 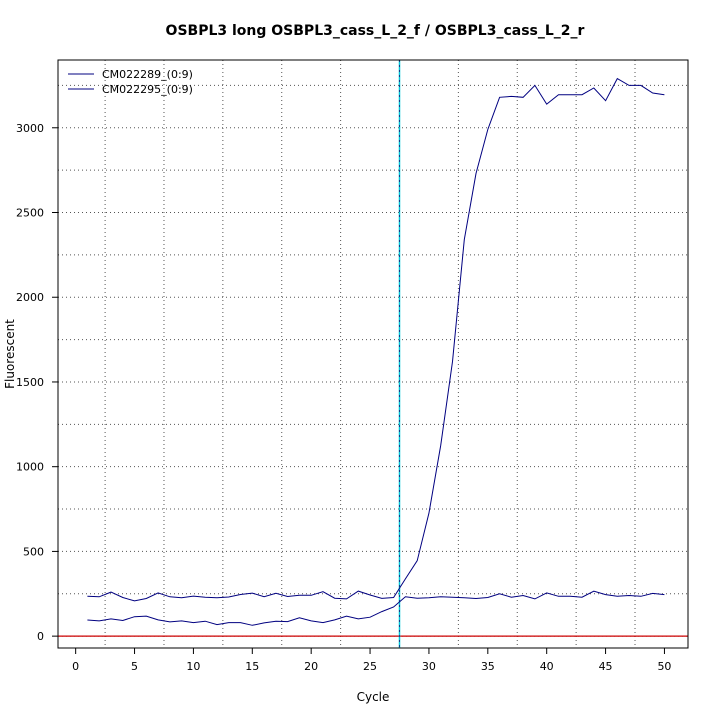 I want to click on y-tick-label: 2500, so click(x=30, y=213).